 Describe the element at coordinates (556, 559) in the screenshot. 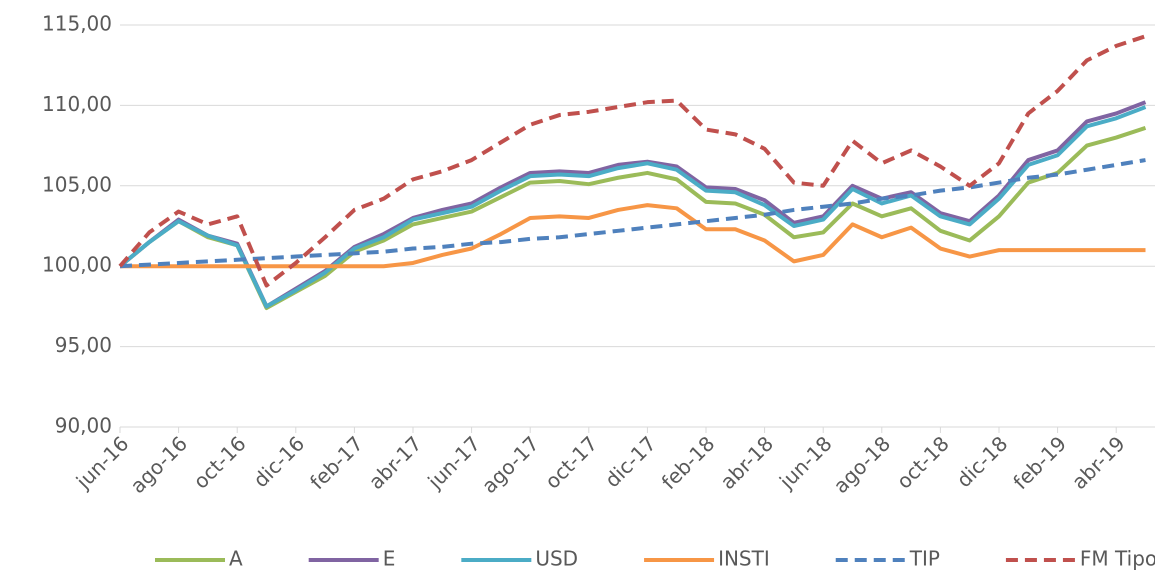

I see `legend-label: USD` at that location.